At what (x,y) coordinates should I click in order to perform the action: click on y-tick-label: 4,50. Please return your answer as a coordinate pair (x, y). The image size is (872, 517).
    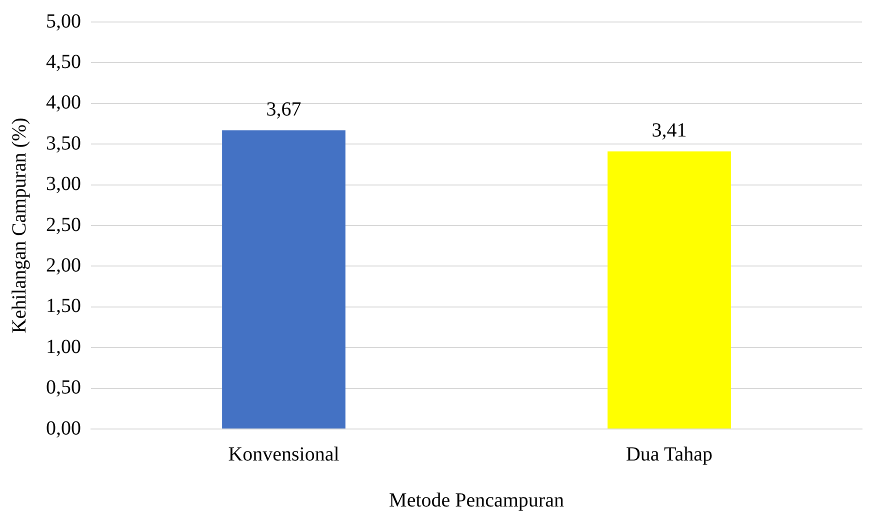
    Looking at the image, I should click on (63, 61).